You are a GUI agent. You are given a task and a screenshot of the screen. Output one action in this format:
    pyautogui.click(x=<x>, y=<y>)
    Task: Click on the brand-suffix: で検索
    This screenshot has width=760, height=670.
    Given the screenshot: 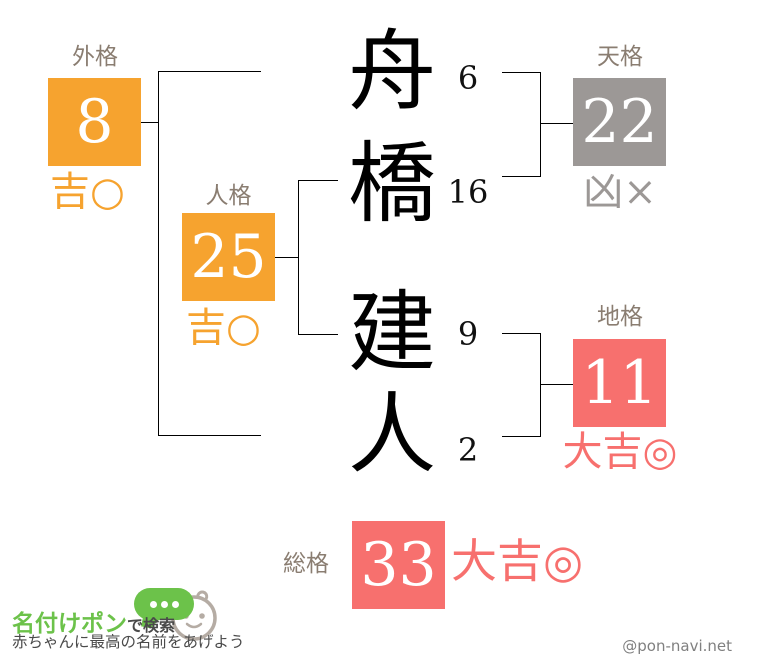 What is the action you would take?
    pyautogui.click(x=151, y=625)
    